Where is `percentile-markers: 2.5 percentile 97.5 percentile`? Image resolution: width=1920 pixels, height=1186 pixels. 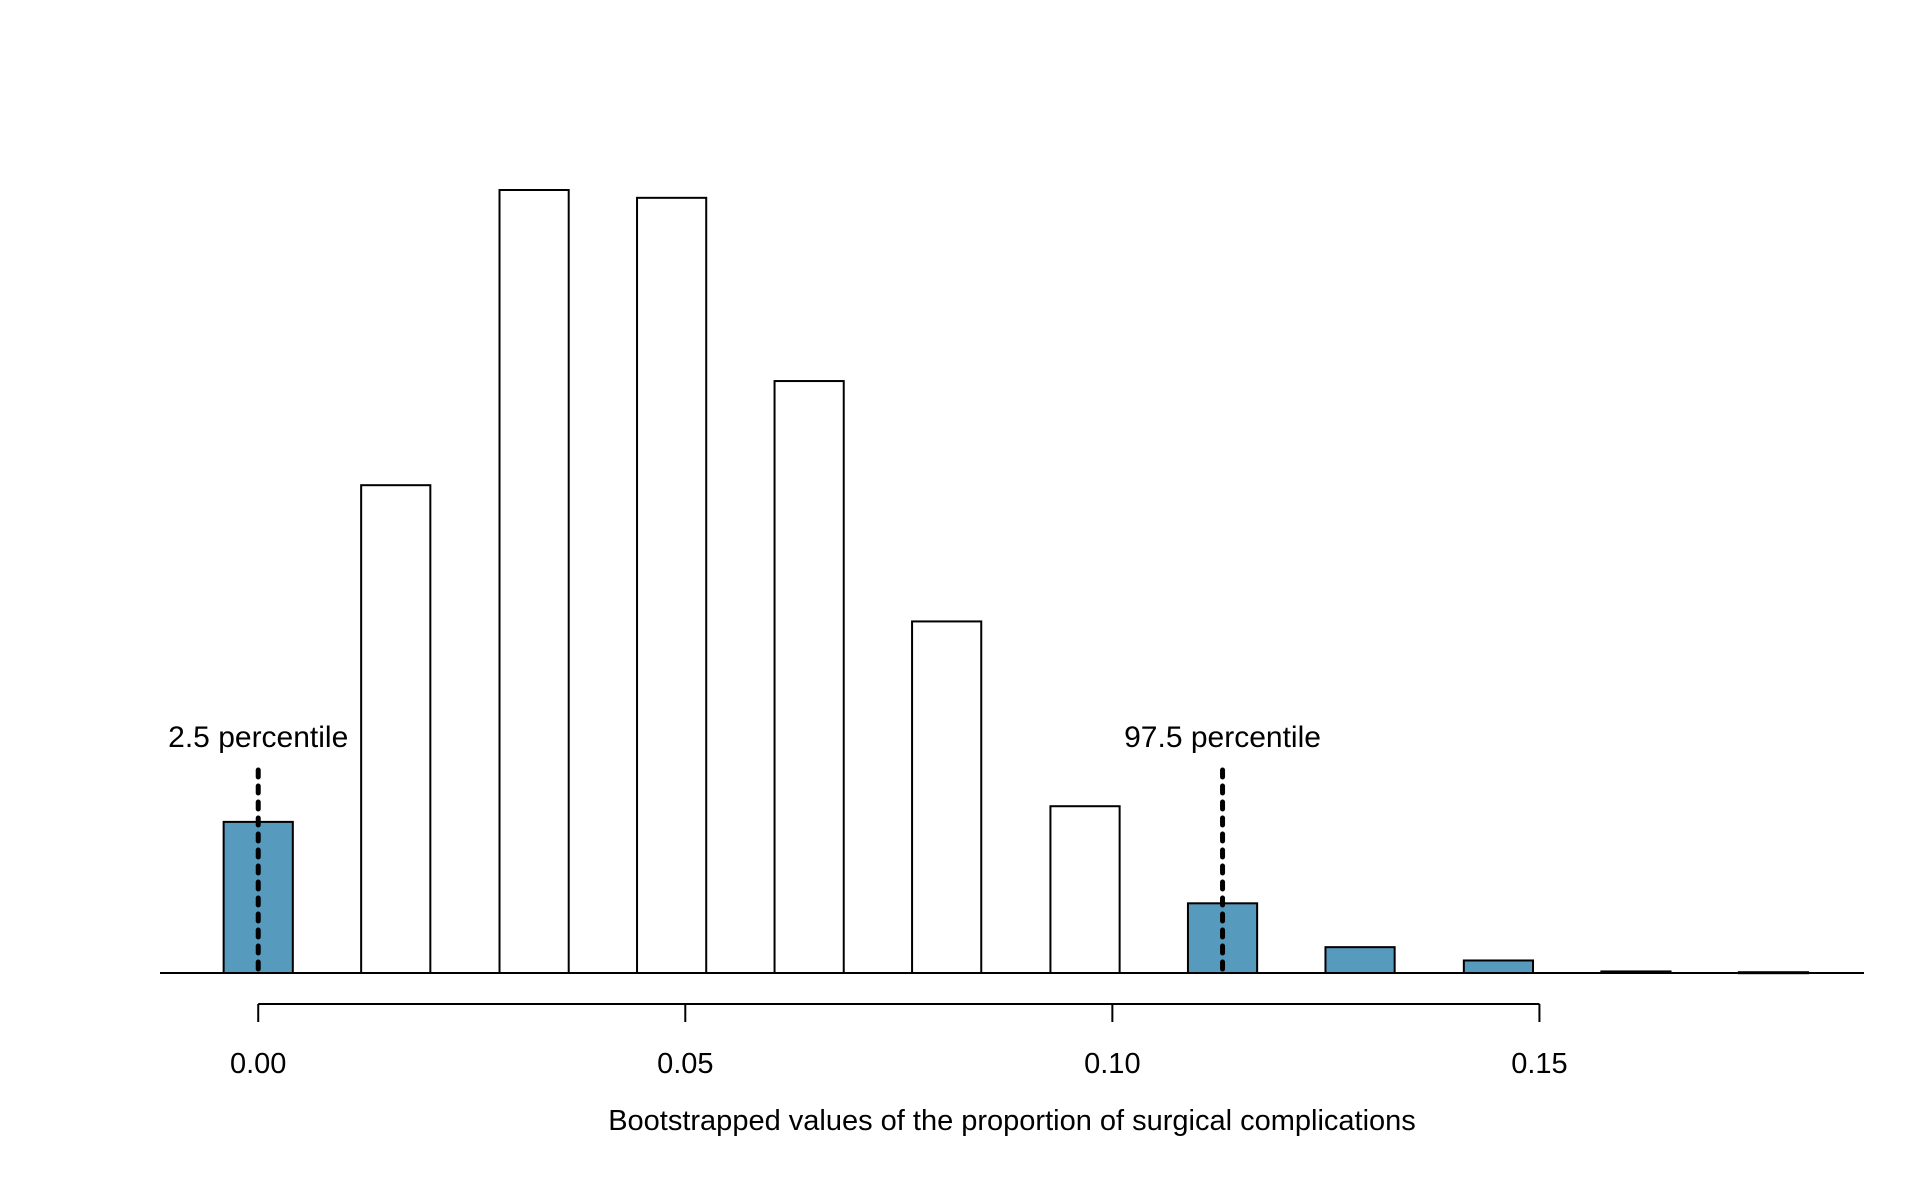 percentile-markers: 2.5 percentile 97.5 percentile is located at coordinates (744, 848).